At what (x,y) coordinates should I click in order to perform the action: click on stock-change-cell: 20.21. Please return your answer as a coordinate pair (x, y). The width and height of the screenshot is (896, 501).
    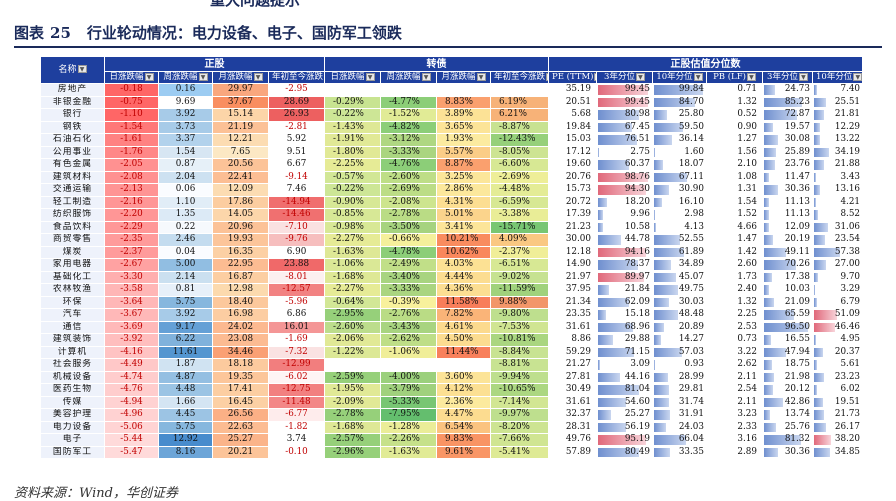
    Looking at the image, I should click on (241, 452).